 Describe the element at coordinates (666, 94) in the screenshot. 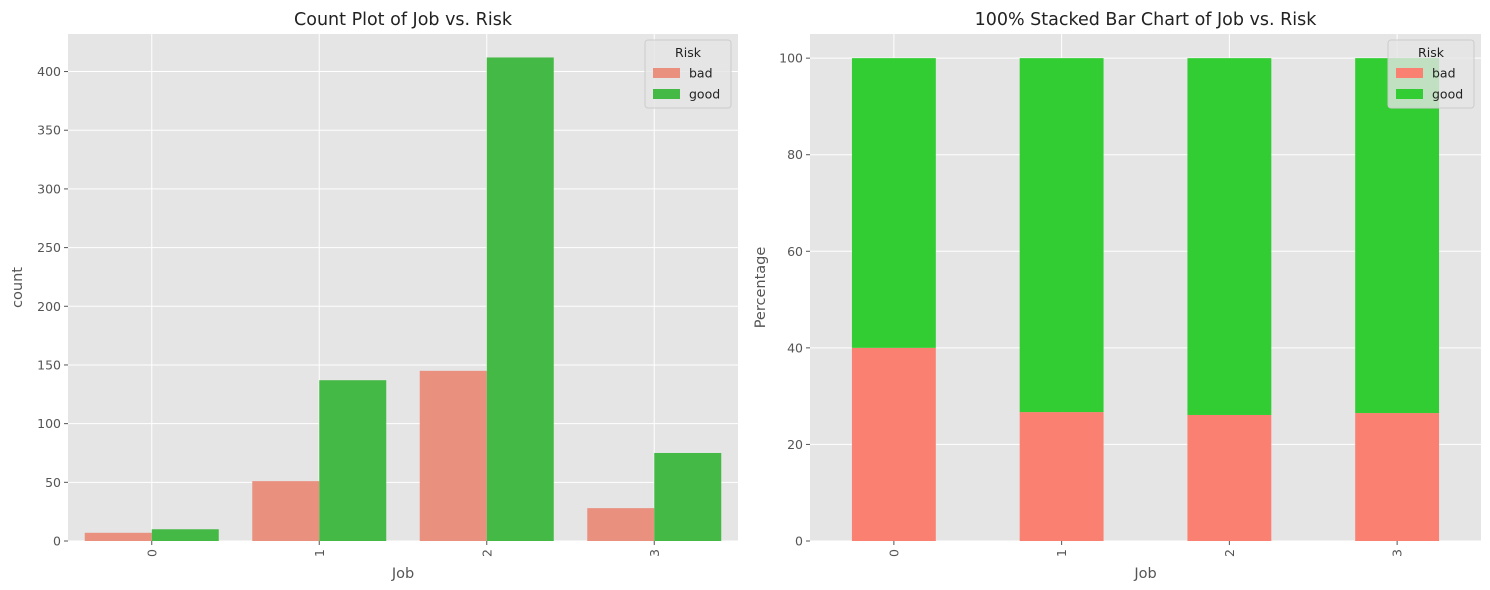

I see `count-plot-legend-swatch-good` at that location.